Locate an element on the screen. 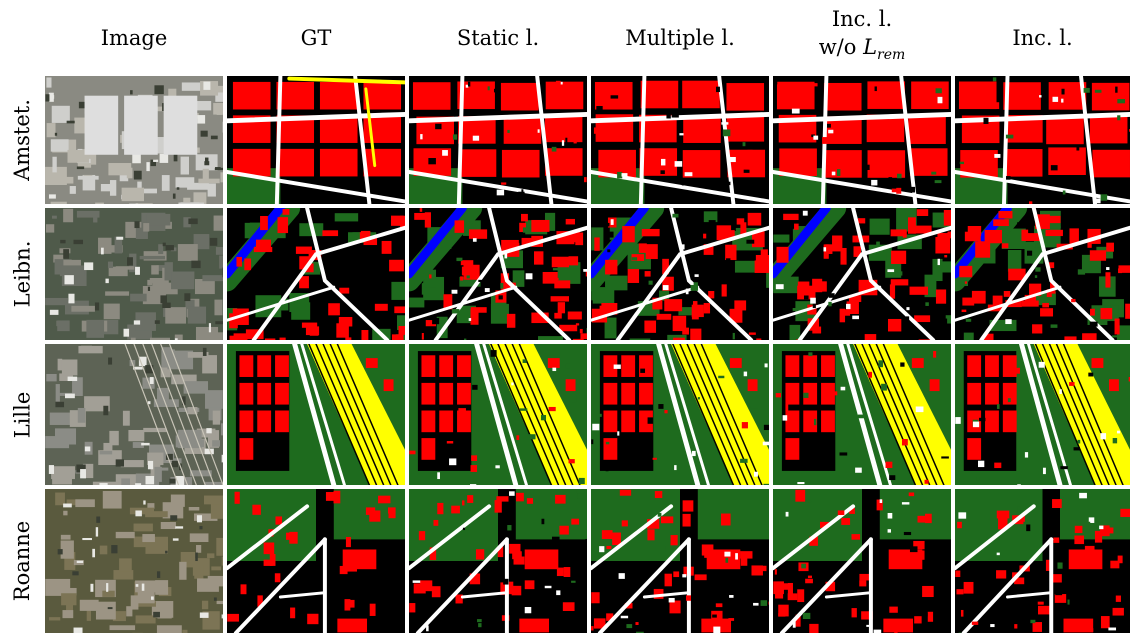  column-header-image: Image is located at coordinates (134, 37).